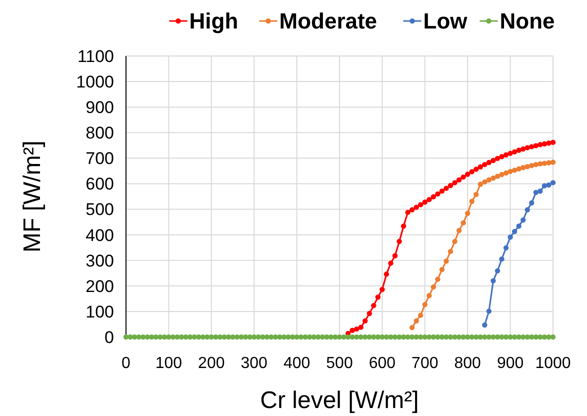  What do you see at coordinates (468, 363) in the screenshot?
I see `x-tick-label: 800` at bounding box center [468, 363].